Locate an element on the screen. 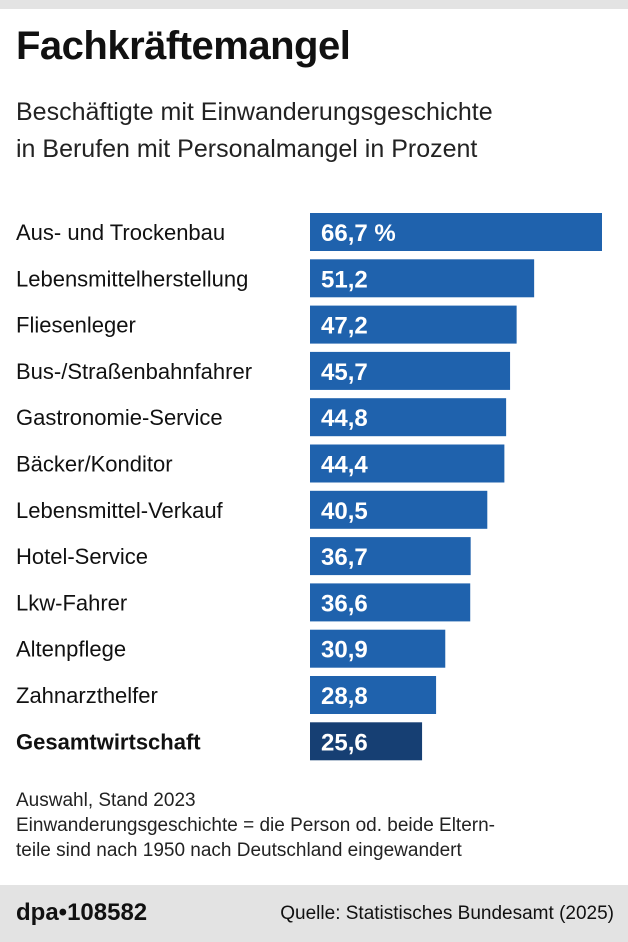 This screenshot has width=628, height=942. value-label: 36,7 is located at coordinates (344, 557).